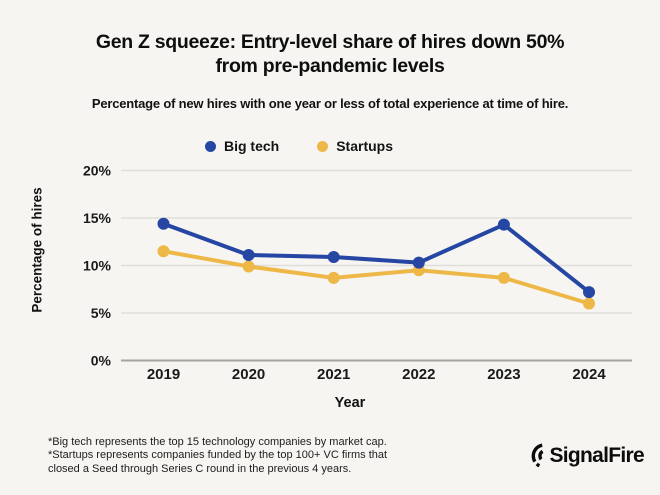  What do you see at coordinates (589, 374) in the screenshot?
I see `x-tick-label: 2024` at bounding box center [589, 374].